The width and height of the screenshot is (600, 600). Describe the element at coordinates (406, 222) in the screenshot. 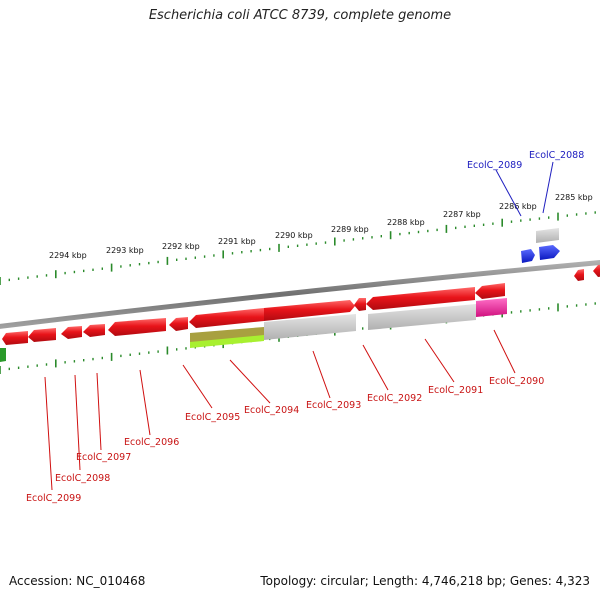

I see `kbp-label: 2288 kbp` at that location.